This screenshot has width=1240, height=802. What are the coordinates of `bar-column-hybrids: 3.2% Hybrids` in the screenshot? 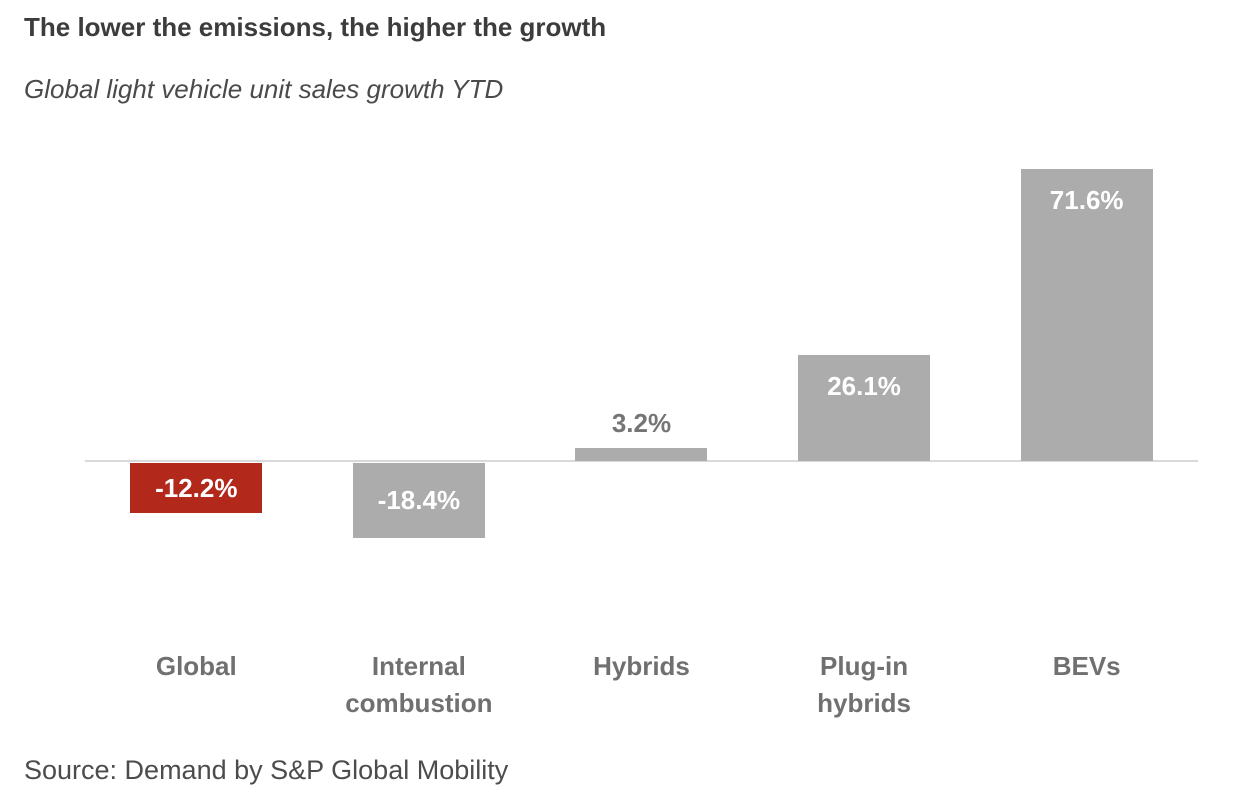 It's located at (641, 430).